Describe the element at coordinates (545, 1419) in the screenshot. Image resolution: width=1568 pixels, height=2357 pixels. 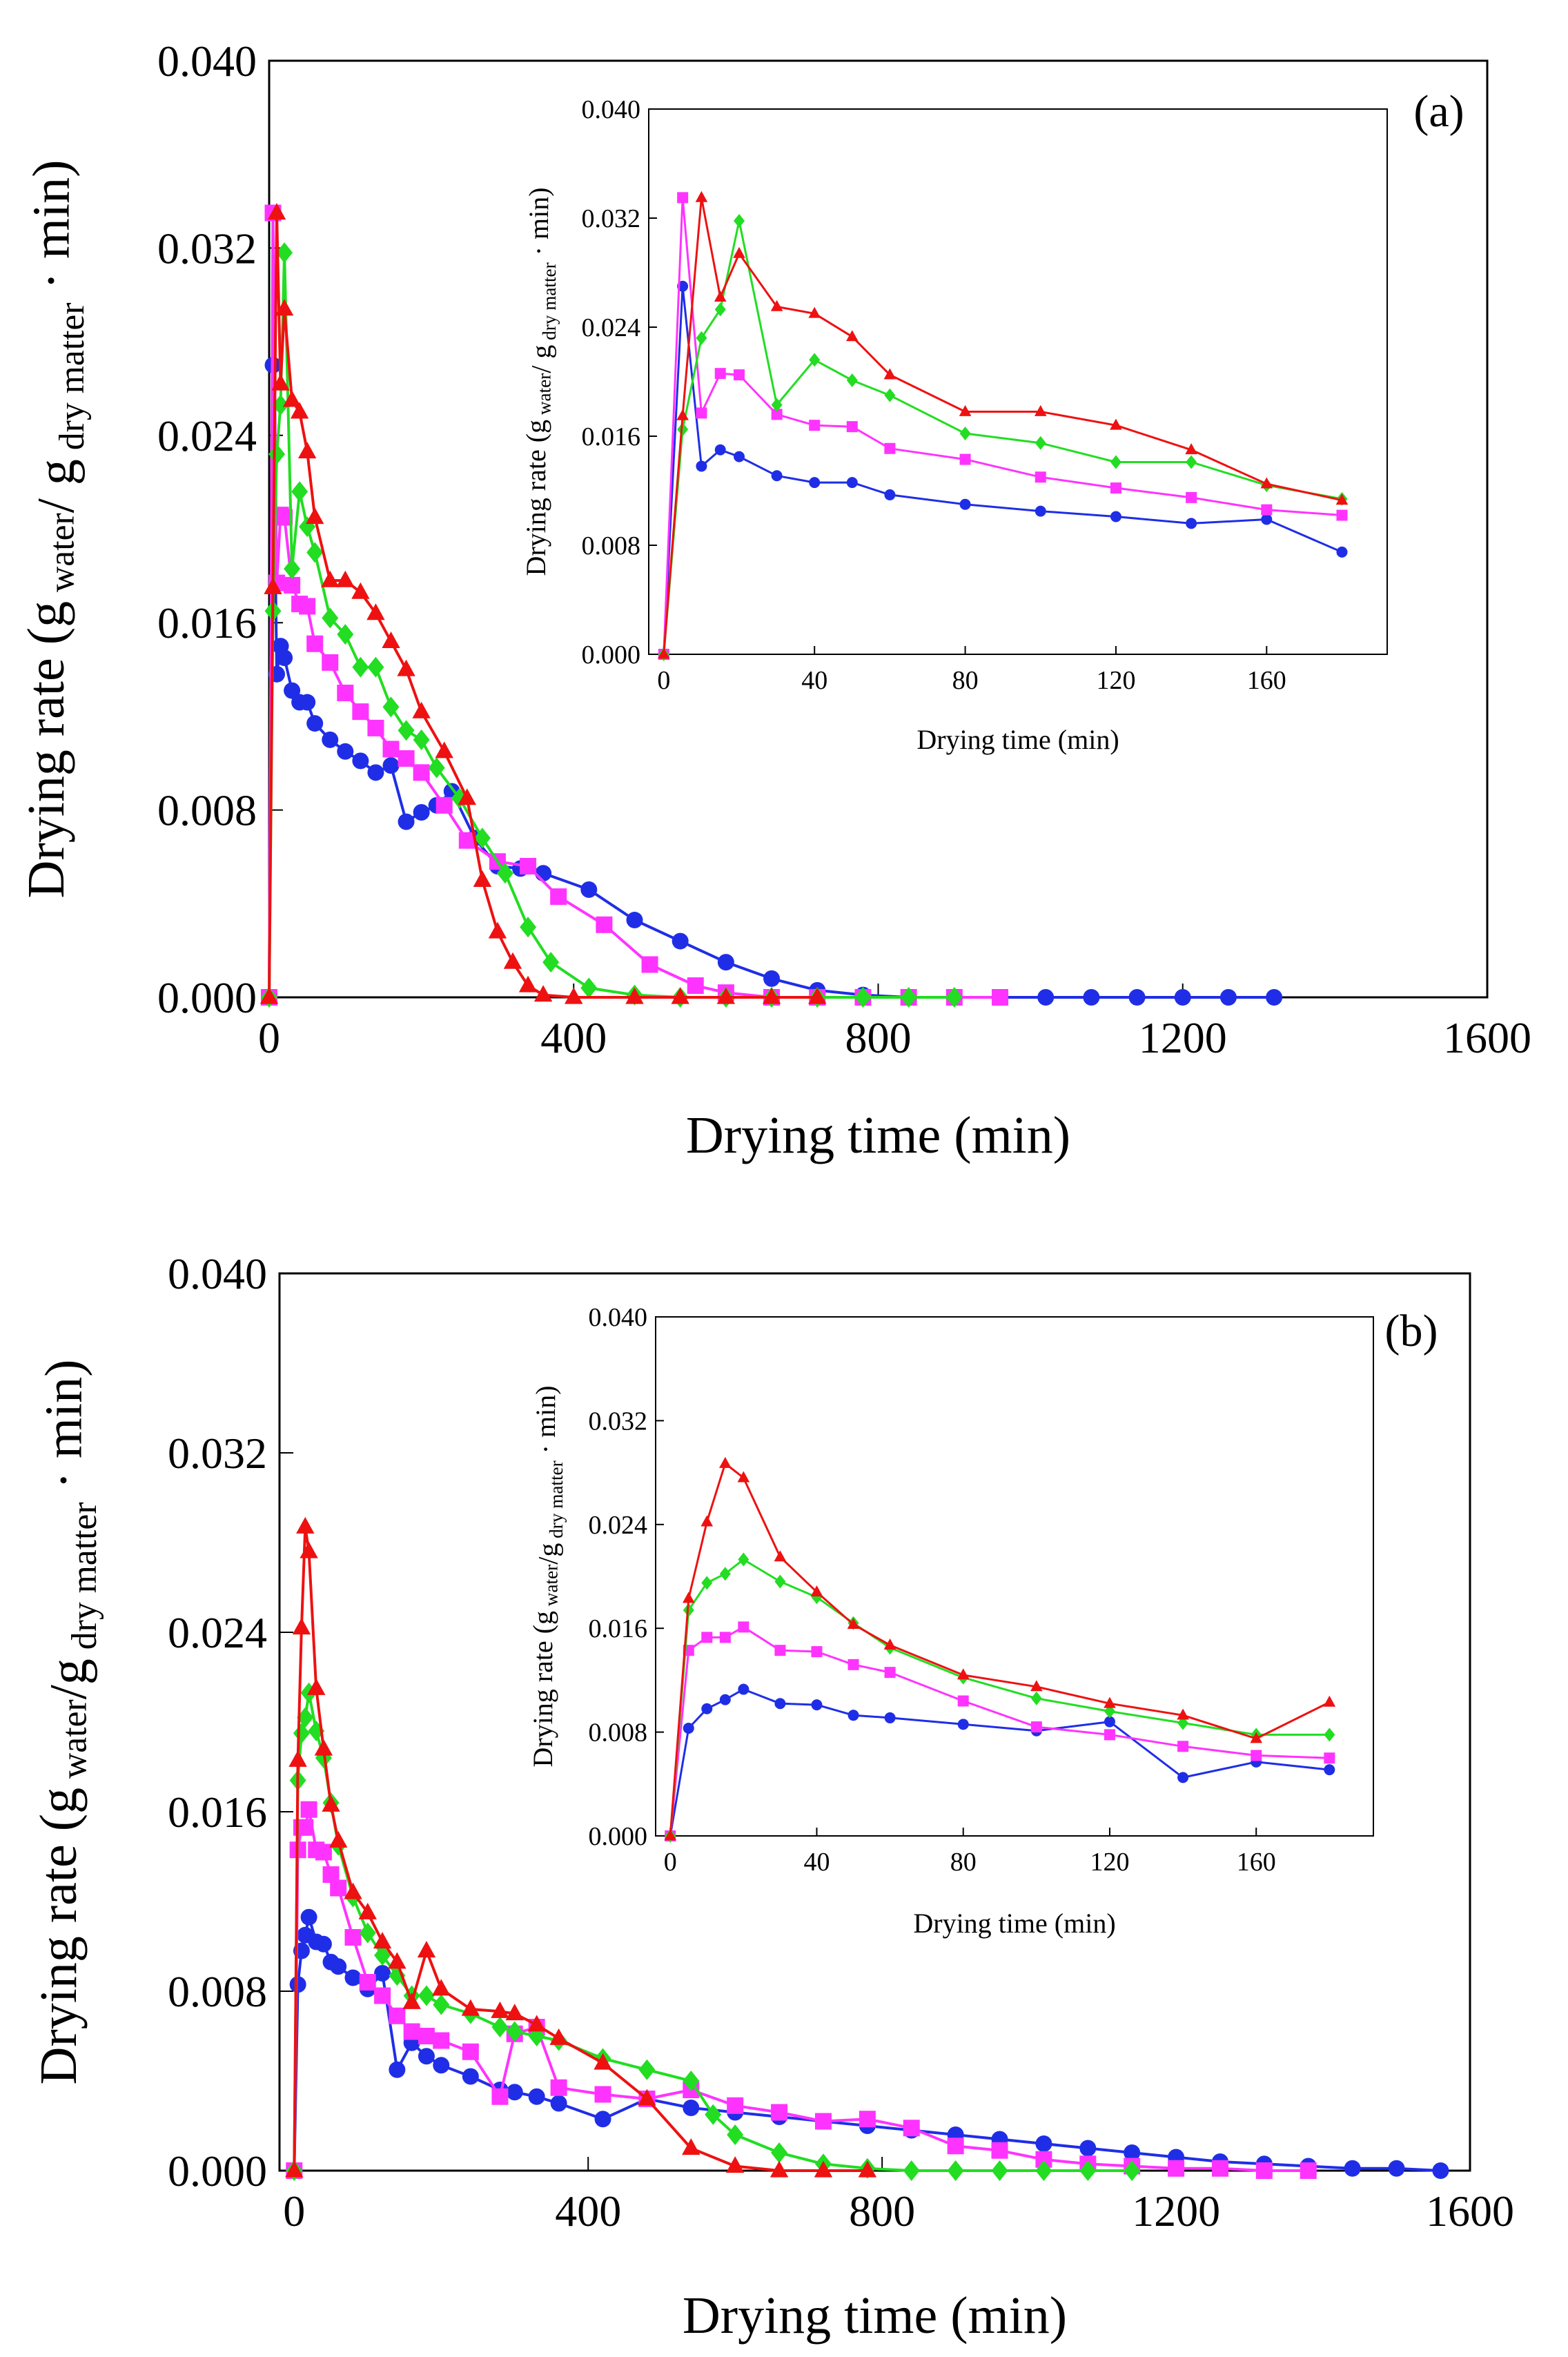
I see `y-axis-label-tail: · min)` at that location.